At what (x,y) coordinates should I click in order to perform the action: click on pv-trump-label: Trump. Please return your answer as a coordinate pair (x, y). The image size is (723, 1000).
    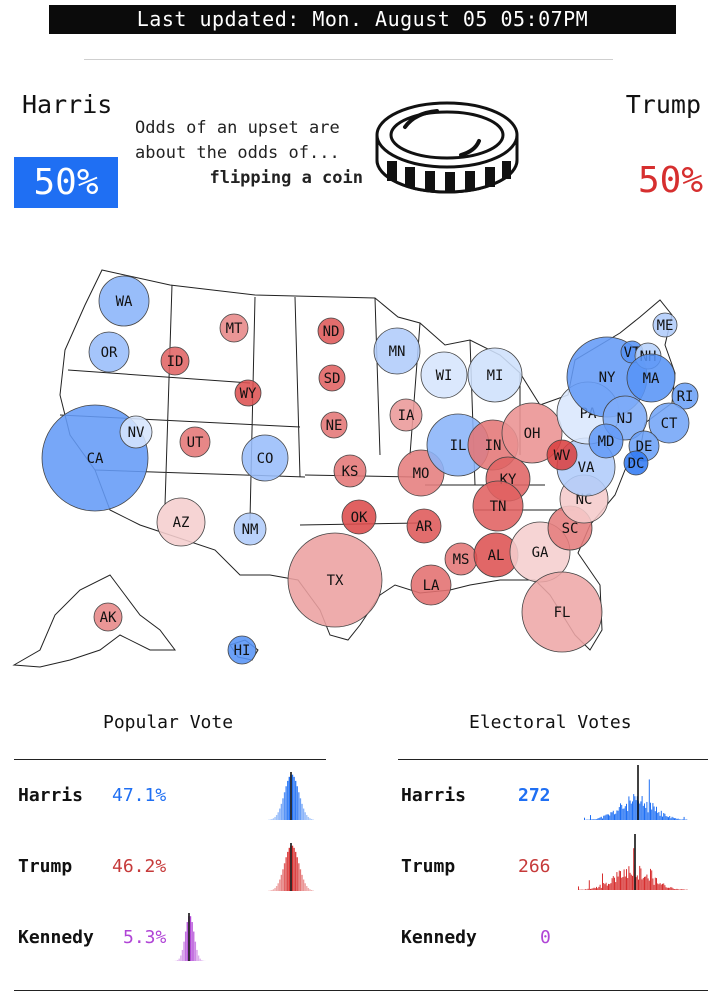
    Looking at the image, I should click on (45, 866).